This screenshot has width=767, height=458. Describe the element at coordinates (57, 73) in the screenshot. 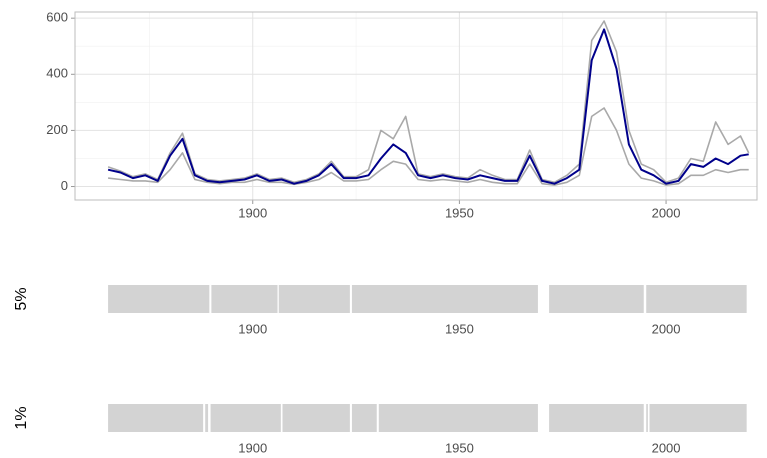

I see `y-tick-label: 400` at that location.